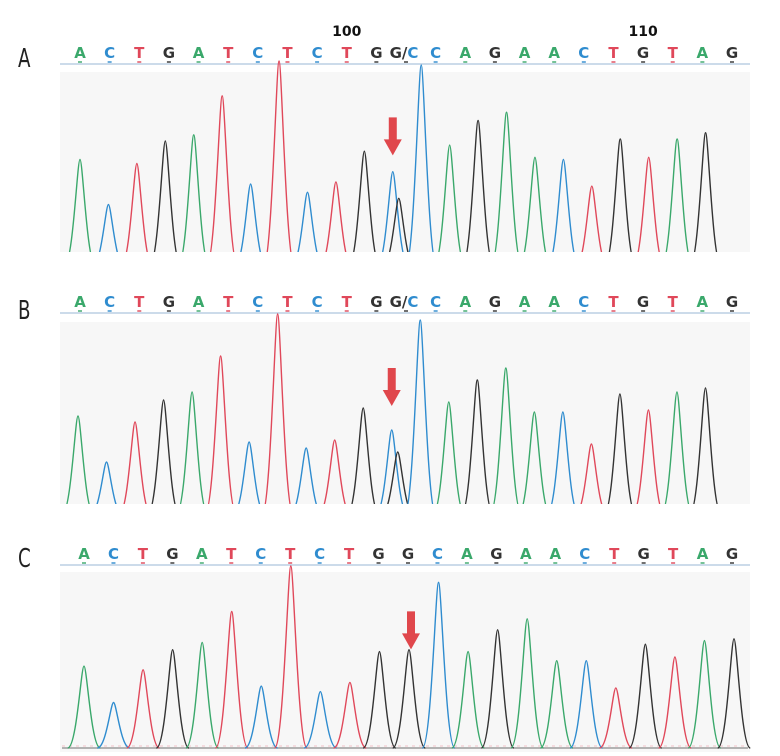 Image resolution: width=780 pixels, height=756 pixels. Describe the element at coordinates (642, 32) in the screenshot. I see `position-label: 110` at that location.